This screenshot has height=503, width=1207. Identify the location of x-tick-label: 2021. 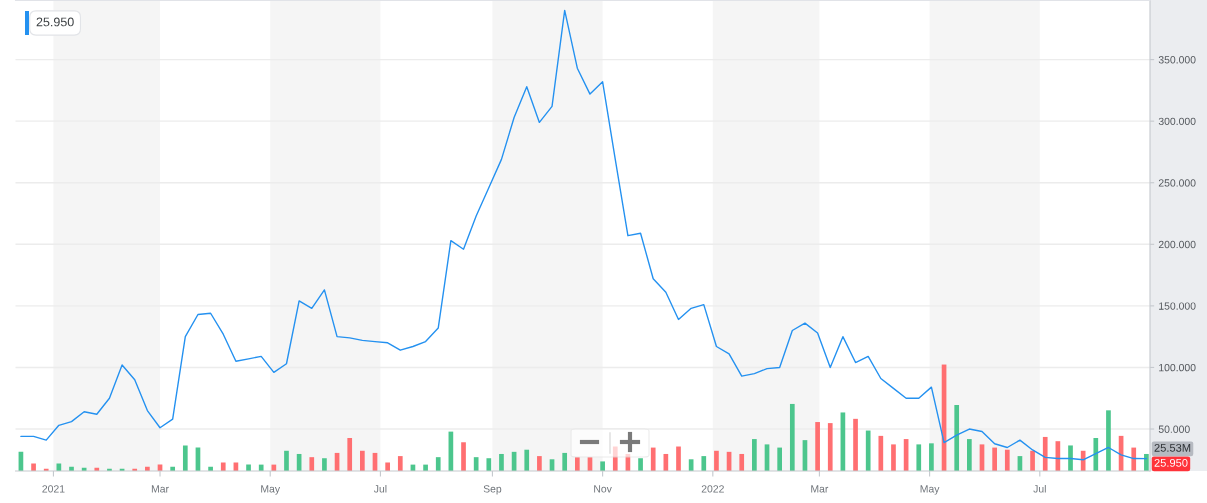
(53, 489).